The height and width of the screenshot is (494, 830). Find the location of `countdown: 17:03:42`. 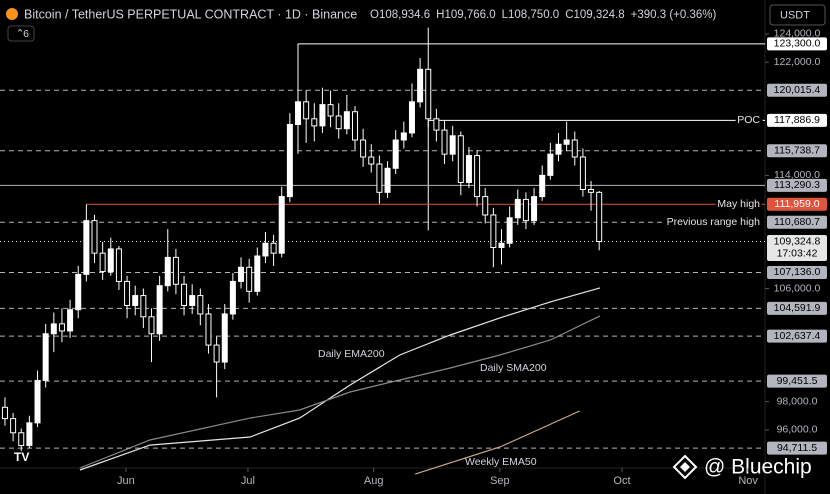

countdown: 17:03:42 is located at coordinates (797, 253).